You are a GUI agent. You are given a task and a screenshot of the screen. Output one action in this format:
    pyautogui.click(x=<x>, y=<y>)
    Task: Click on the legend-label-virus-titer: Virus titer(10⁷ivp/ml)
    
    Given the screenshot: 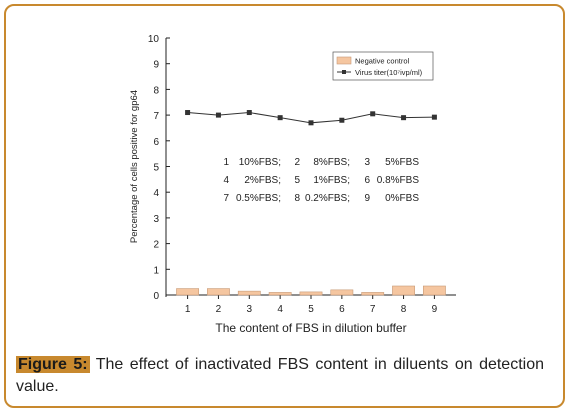 What is the action you would take?
    pyautogui.click(x=389, y=72)
    